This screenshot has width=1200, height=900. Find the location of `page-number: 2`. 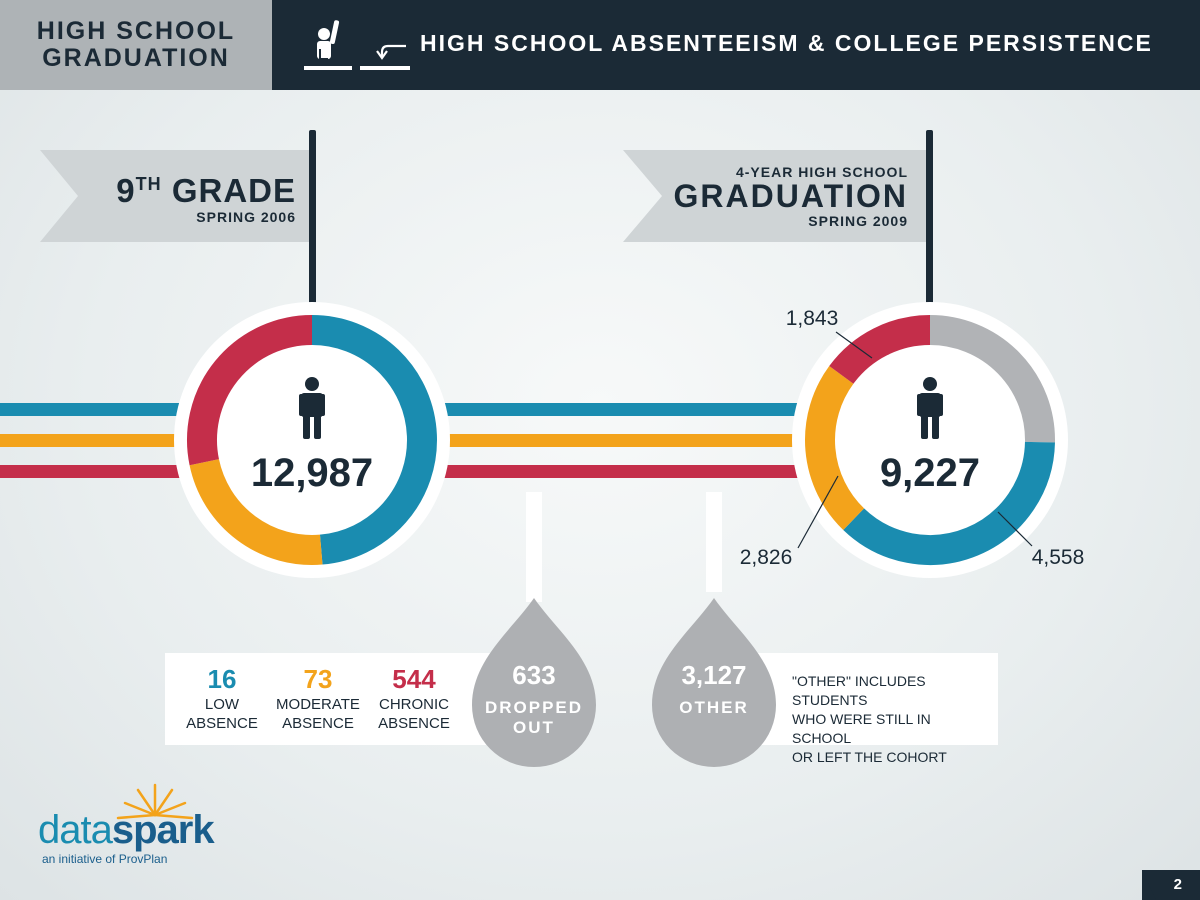

page-number: 2 is located at coordinates (1177, 884).